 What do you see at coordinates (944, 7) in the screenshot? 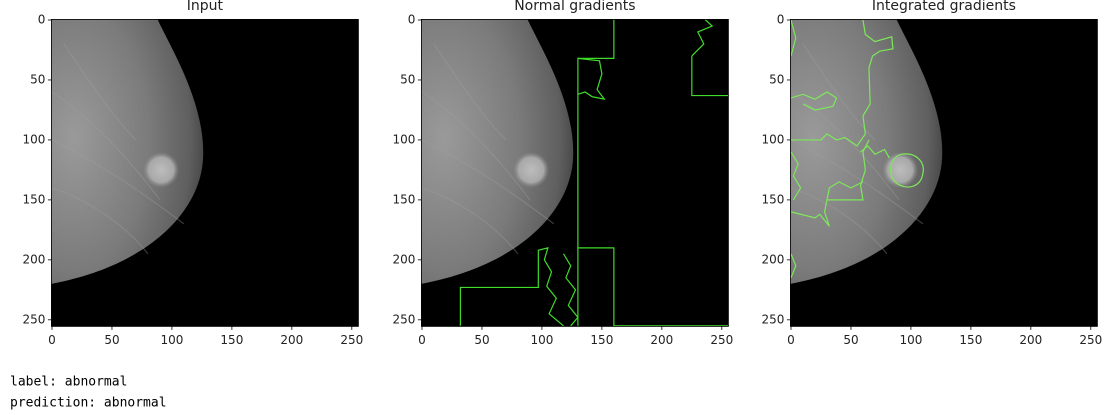
I see `subplot-title: Integrated gradients` at bounding box center [944, 7].